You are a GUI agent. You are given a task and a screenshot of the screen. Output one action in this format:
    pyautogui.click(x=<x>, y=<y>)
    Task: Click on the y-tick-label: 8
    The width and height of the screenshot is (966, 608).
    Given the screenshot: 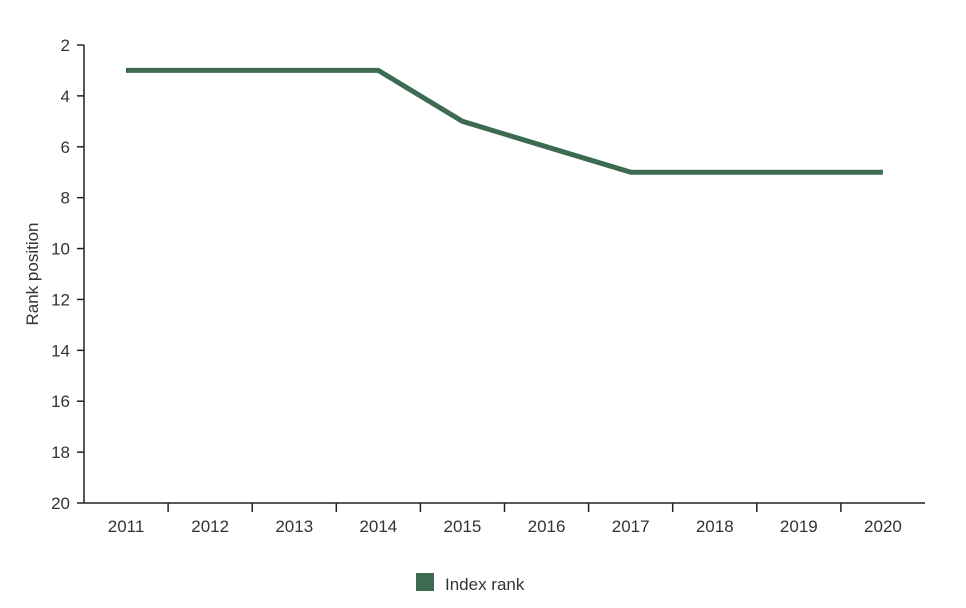 What is the action you would take?
    pyautogui.click(x=65, y=198)
    